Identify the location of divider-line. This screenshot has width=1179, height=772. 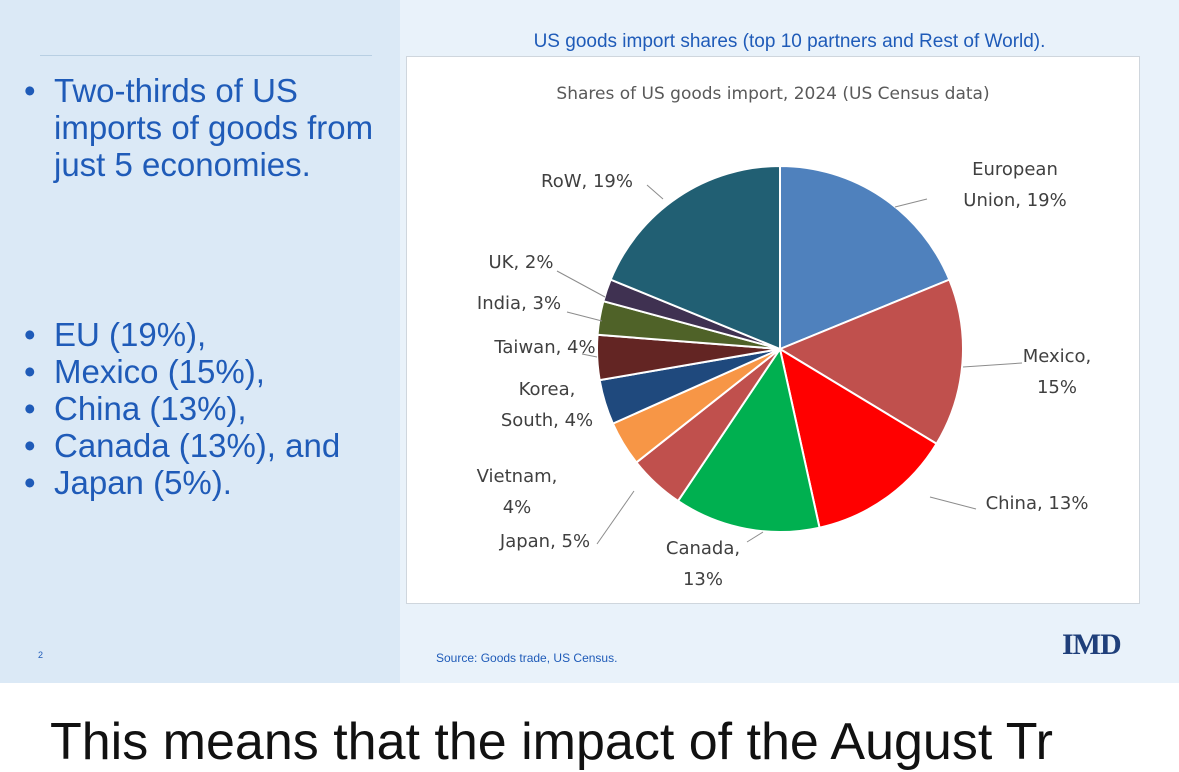
(206, 55).